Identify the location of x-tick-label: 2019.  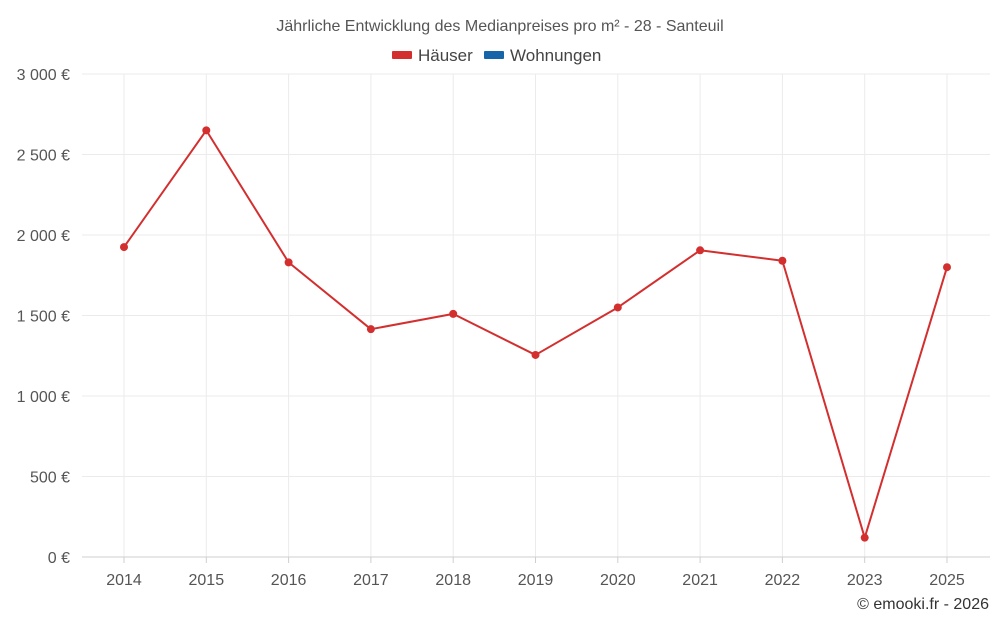
(536, 580).